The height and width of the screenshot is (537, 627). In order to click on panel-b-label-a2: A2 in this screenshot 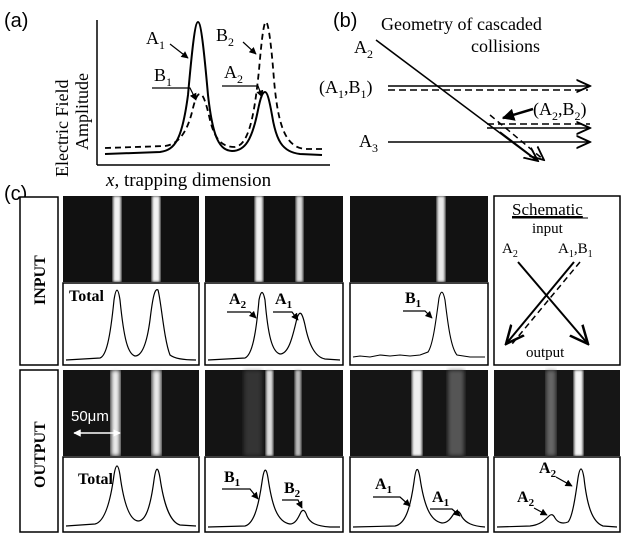, I will do `click(363, 49)`.